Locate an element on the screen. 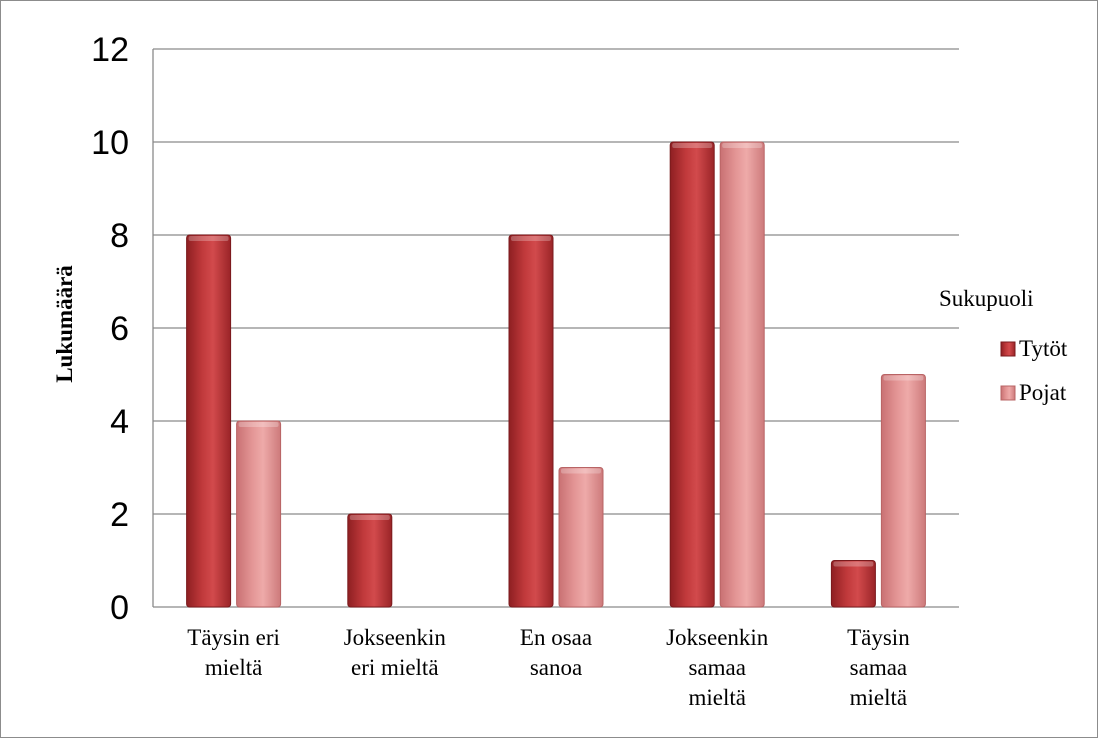 This screenshot has width=1098, height=739. x-tick-label: Täysin samaa mieltä is located at coordinates (878, 667).